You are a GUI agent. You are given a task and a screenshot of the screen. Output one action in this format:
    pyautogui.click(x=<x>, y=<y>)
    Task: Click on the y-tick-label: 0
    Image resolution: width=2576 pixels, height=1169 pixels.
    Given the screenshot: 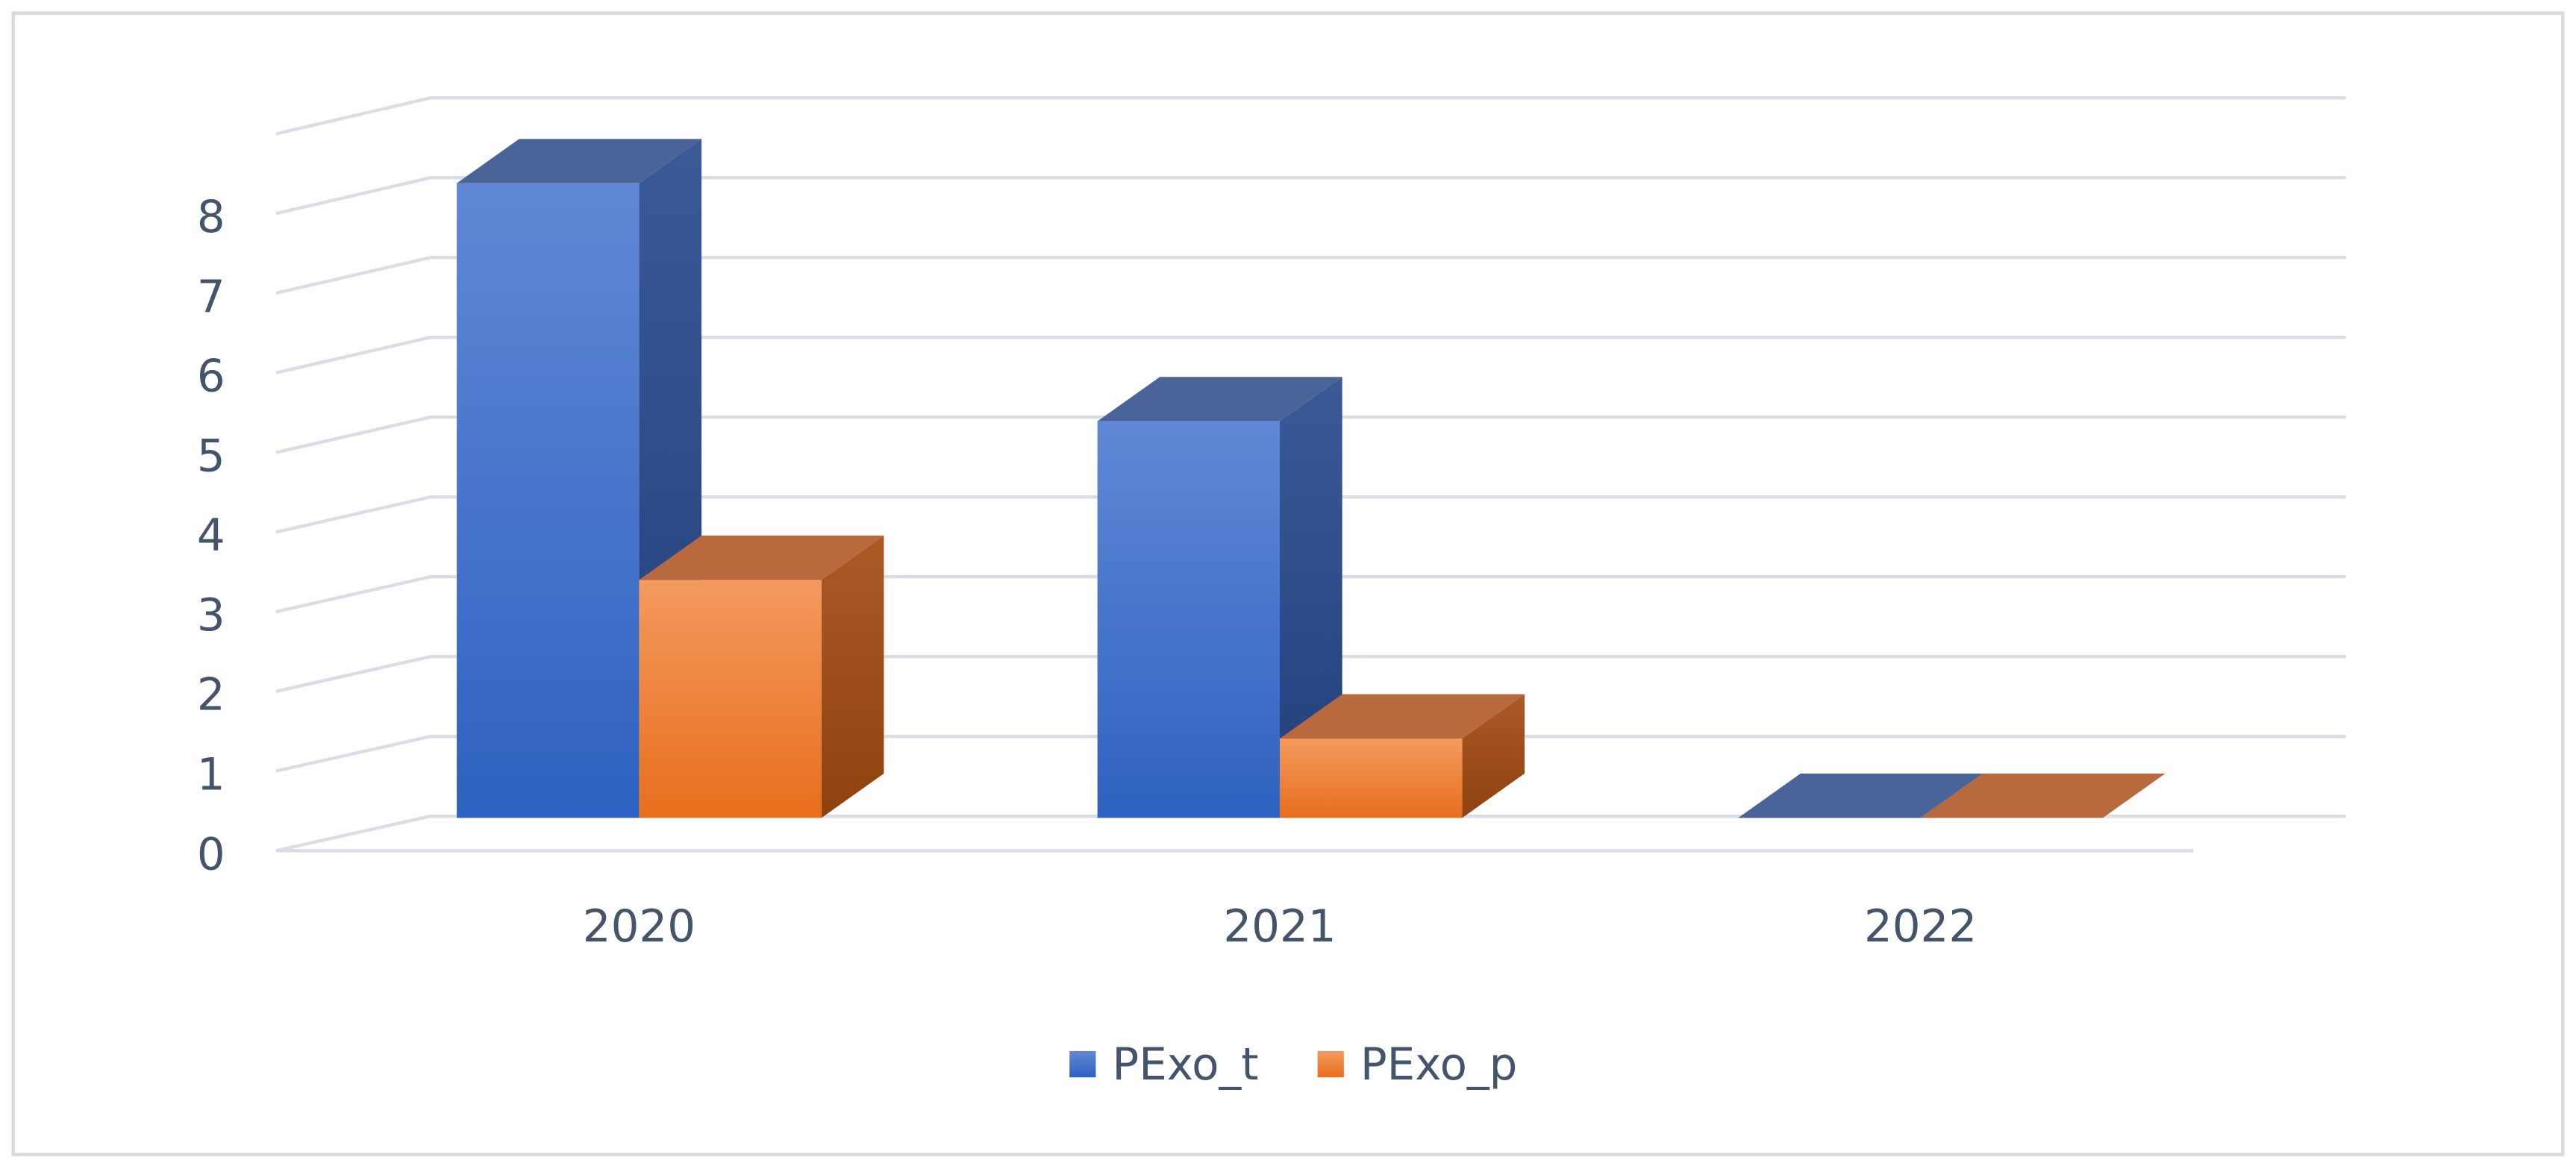 What is the action you would take?
    pyautogui.click(x=211, y=854)
    